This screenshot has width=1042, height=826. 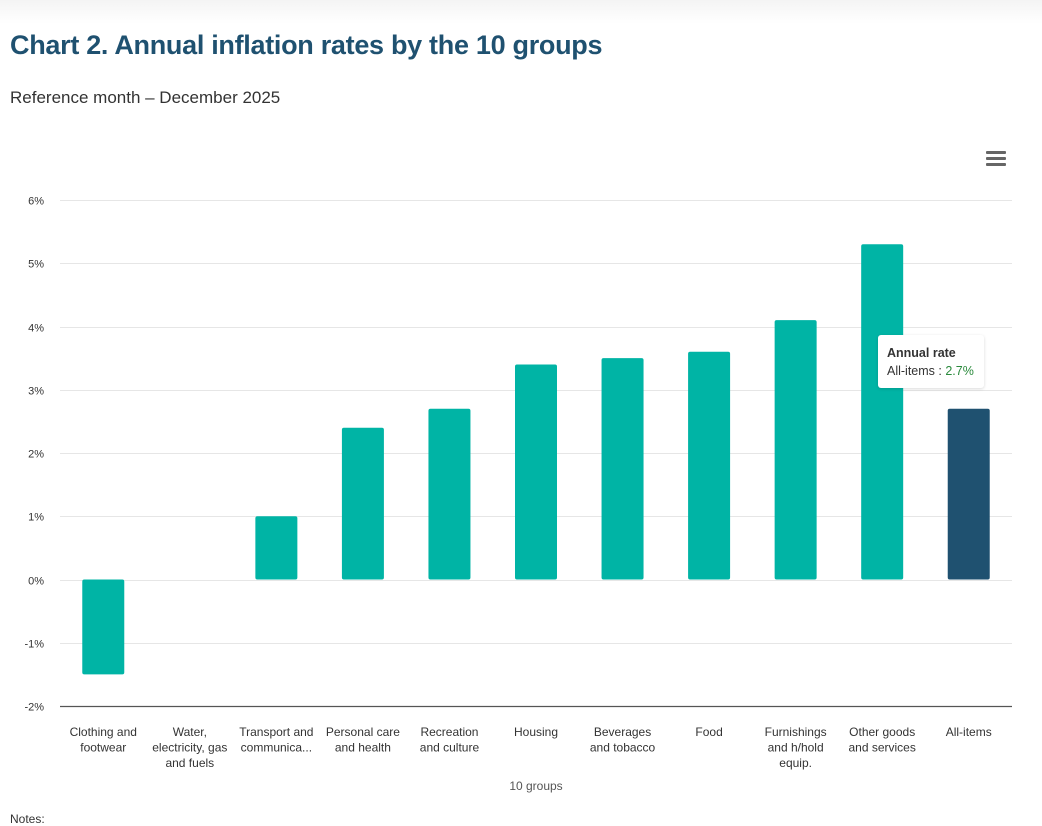 I want to click on chart-menu-button, so click(x=996, y=158).